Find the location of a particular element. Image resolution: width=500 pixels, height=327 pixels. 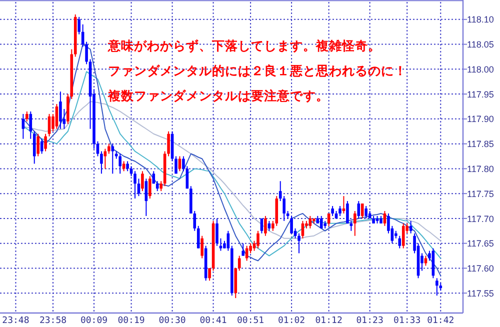

y-tick-label: 118.05 is located at coordinates (480, 45).